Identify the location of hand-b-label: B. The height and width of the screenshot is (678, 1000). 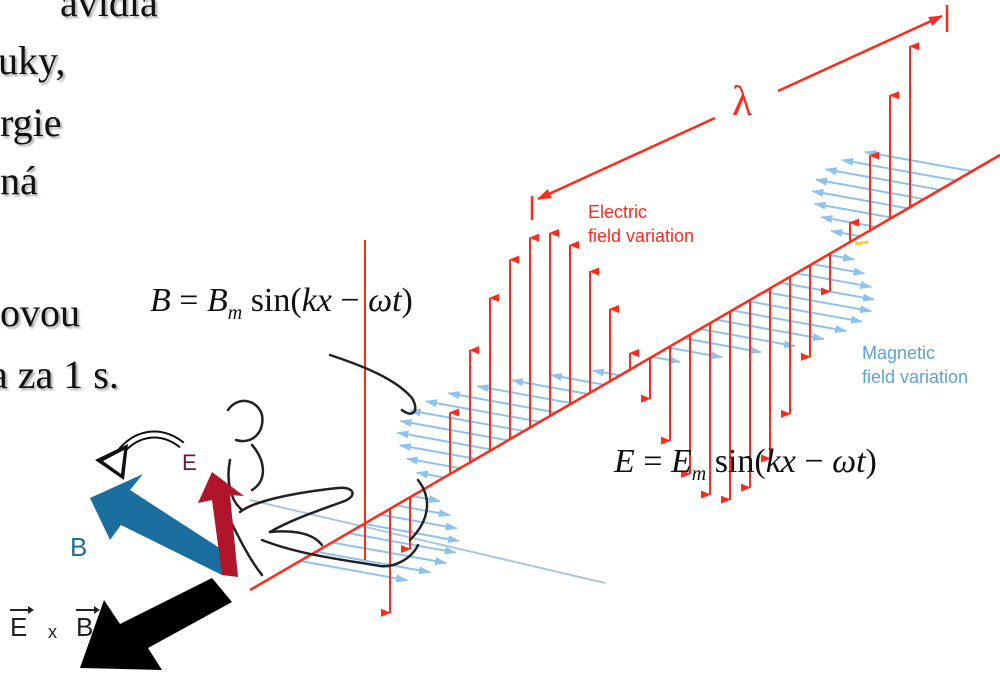
(79, 547).